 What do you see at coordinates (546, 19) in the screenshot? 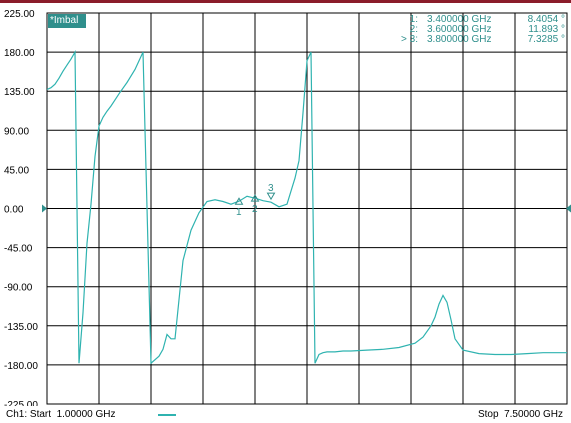
I see `marker-readout-value: 8.4054 °` at bounding box center [546, 19].